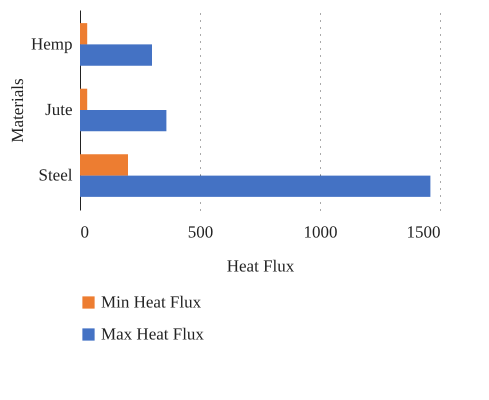 The height and width of the screenshot is (400, 489). I want to click on legend-label: Max Heat Flux, so click(152, 334).